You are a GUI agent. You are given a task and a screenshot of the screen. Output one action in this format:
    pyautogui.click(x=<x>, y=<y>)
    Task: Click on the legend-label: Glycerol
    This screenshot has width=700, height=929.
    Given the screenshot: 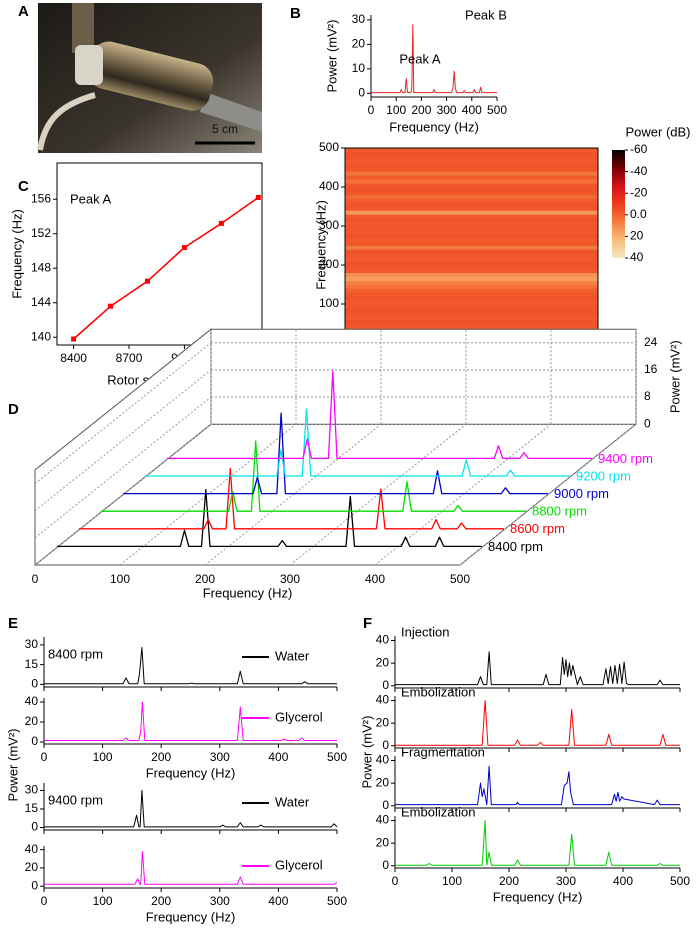 What is the action you would take?
    pyautogui.click(x=299, y=716)
    